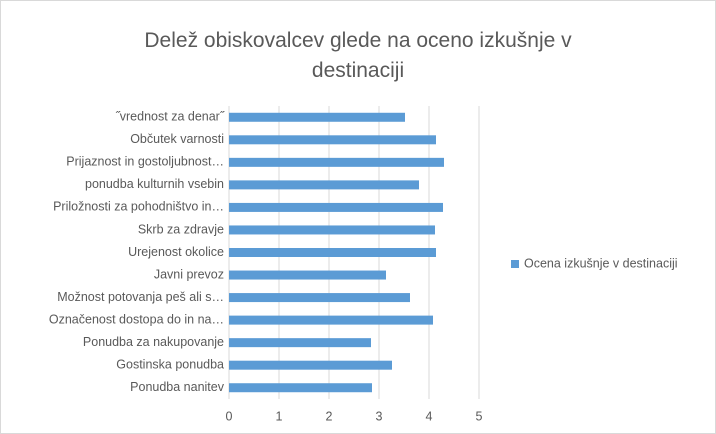  What do you see at coordinates (329, 416) in the screenshot?
I see `x-tick-label: 2` at bounding box center [329, 416].